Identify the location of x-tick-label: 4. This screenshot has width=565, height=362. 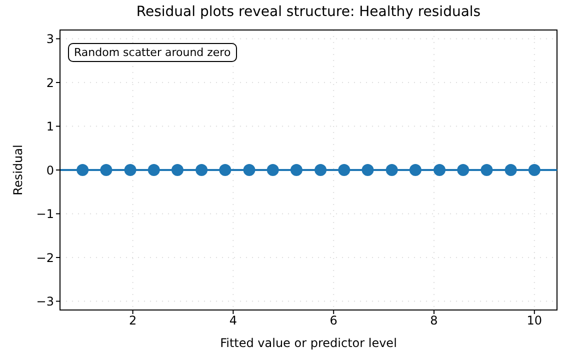
(233, 321).